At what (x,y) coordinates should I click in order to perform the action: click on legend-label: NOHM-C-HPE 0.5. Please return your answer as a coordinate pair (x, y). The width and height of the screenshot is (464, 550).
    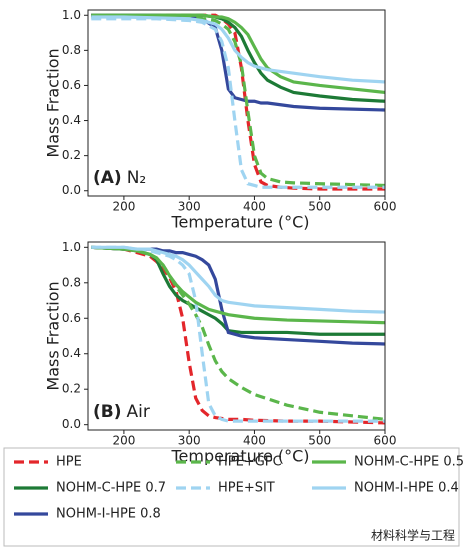
    Looking at the image, I should click on (409, 462).